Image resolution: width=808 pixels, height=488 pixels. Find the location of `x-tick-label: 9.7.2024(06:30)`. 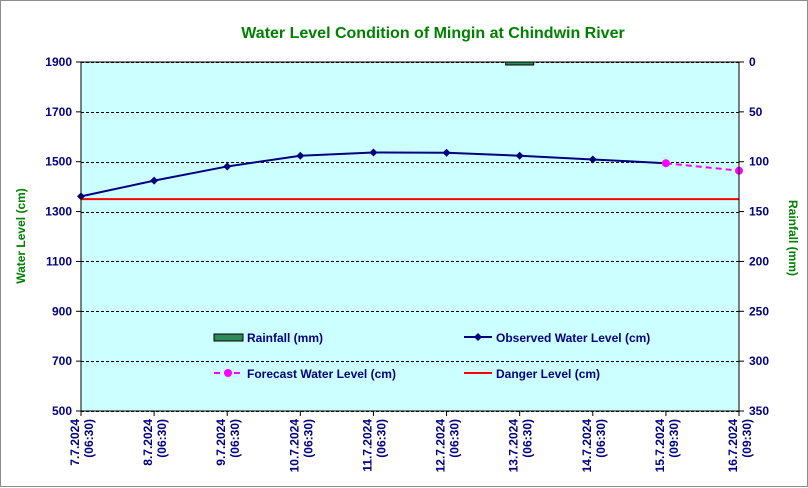

x-tick-label: 9.7.2024(06:30) is located at coordinates (228, 442).